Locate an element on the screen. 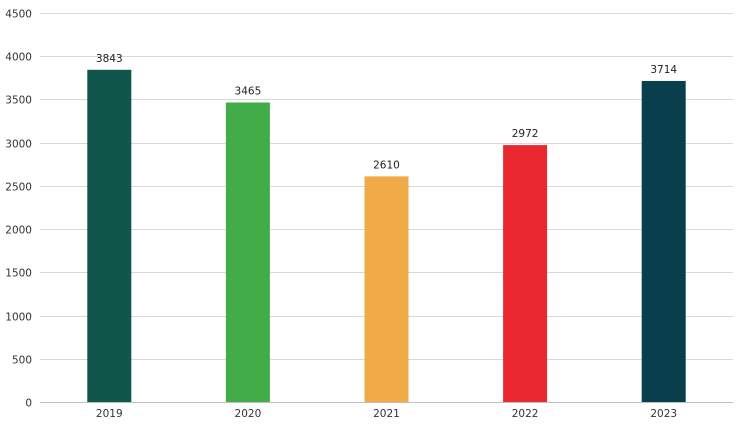 The height and width of the screenshot is (427, 746). x-tick-label-2021: 2021 is located at coordinates (386, 414).